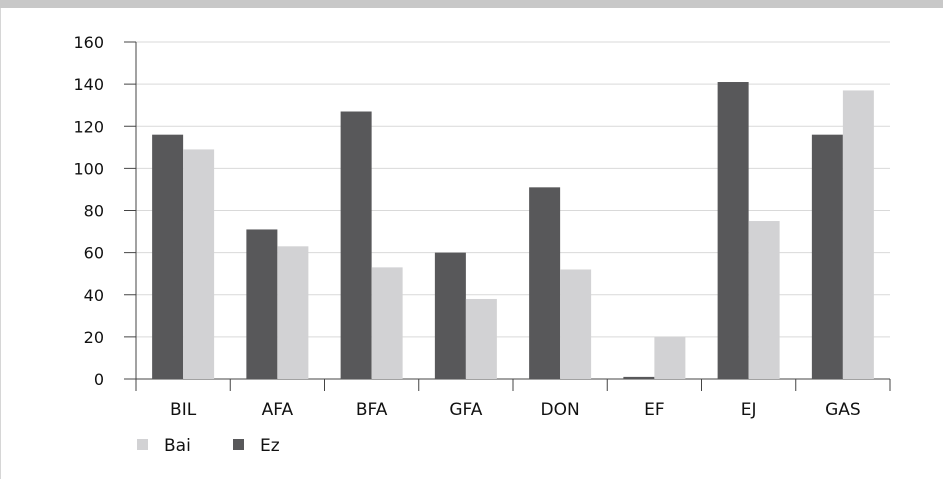  I want to click on bar-bai-ej, so click(764, 300).